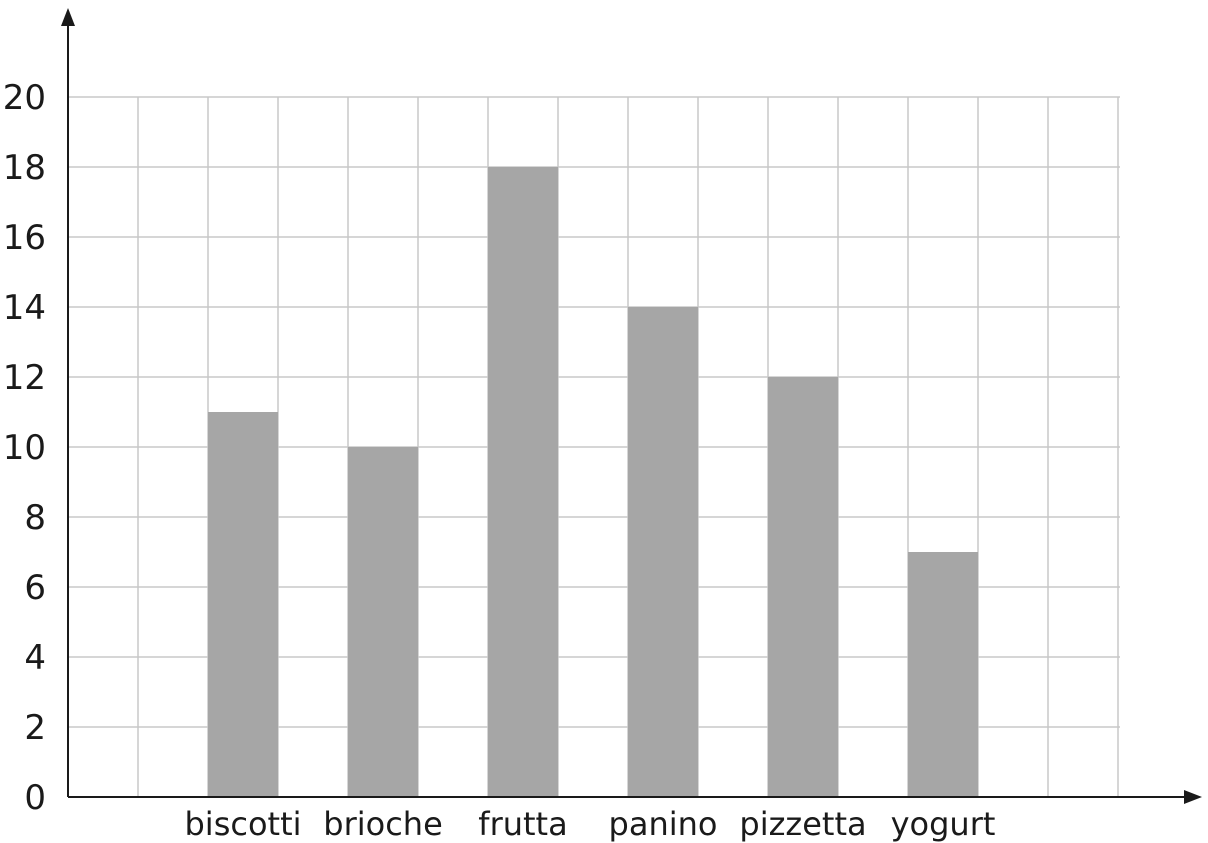  What do you see at coordinates (802, 824) in the screenshot?
I see `category-label: pizzetta` at bounding box center [802, 824].